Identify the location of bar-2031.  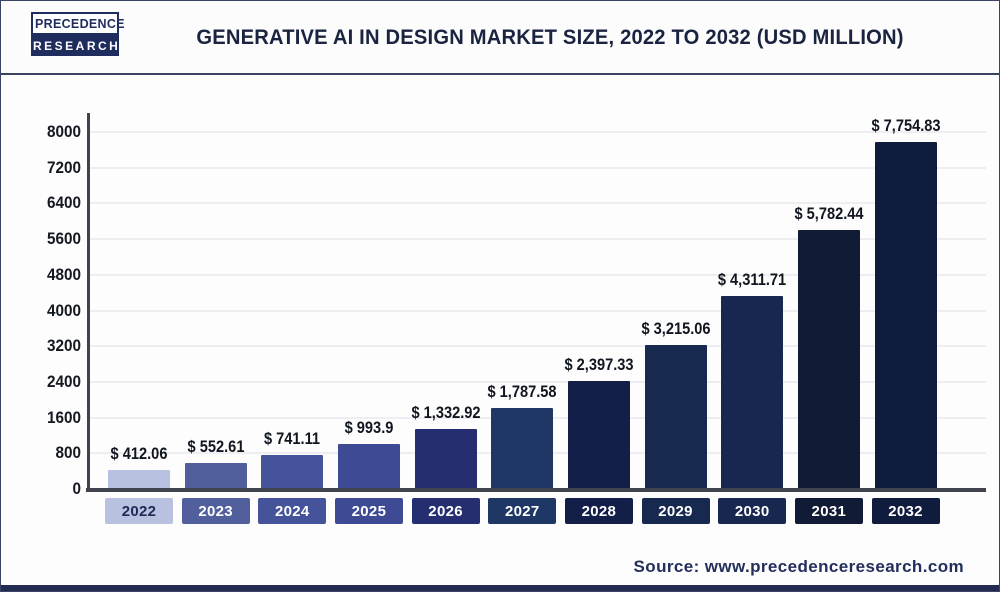
(828, 358).